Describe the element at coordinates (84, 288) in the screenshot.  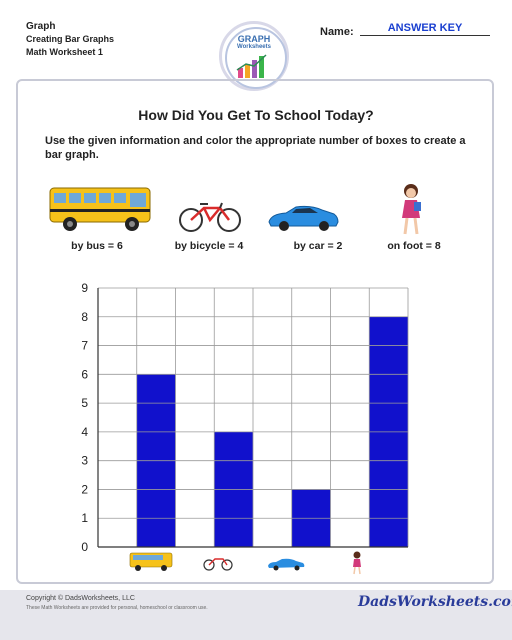
I see `y-tick-label: 9` at that location.